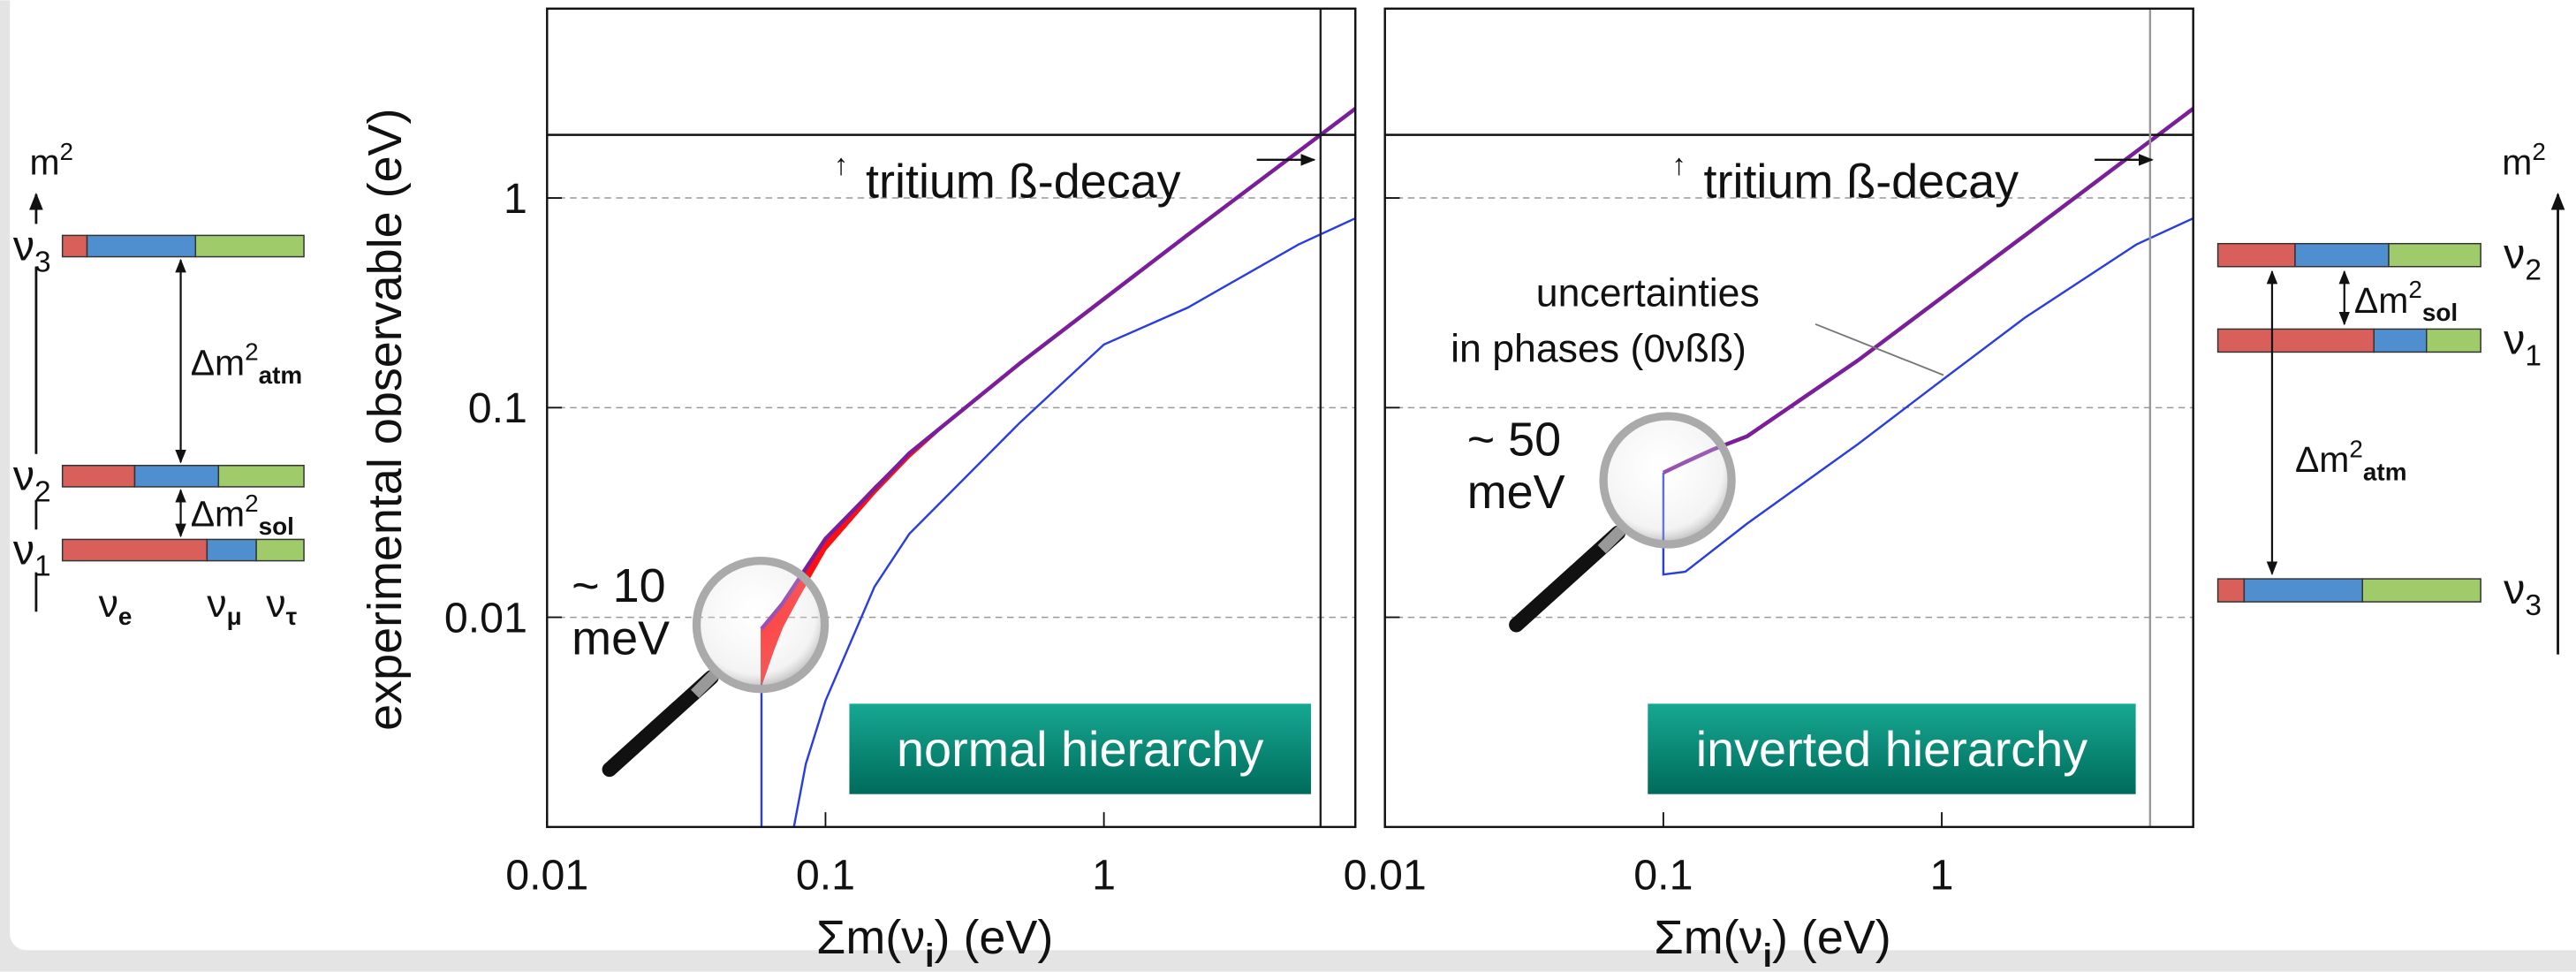 This screenshot has width=2576, height=972. I want to click on note: uncertainties, so click(1648, 293).